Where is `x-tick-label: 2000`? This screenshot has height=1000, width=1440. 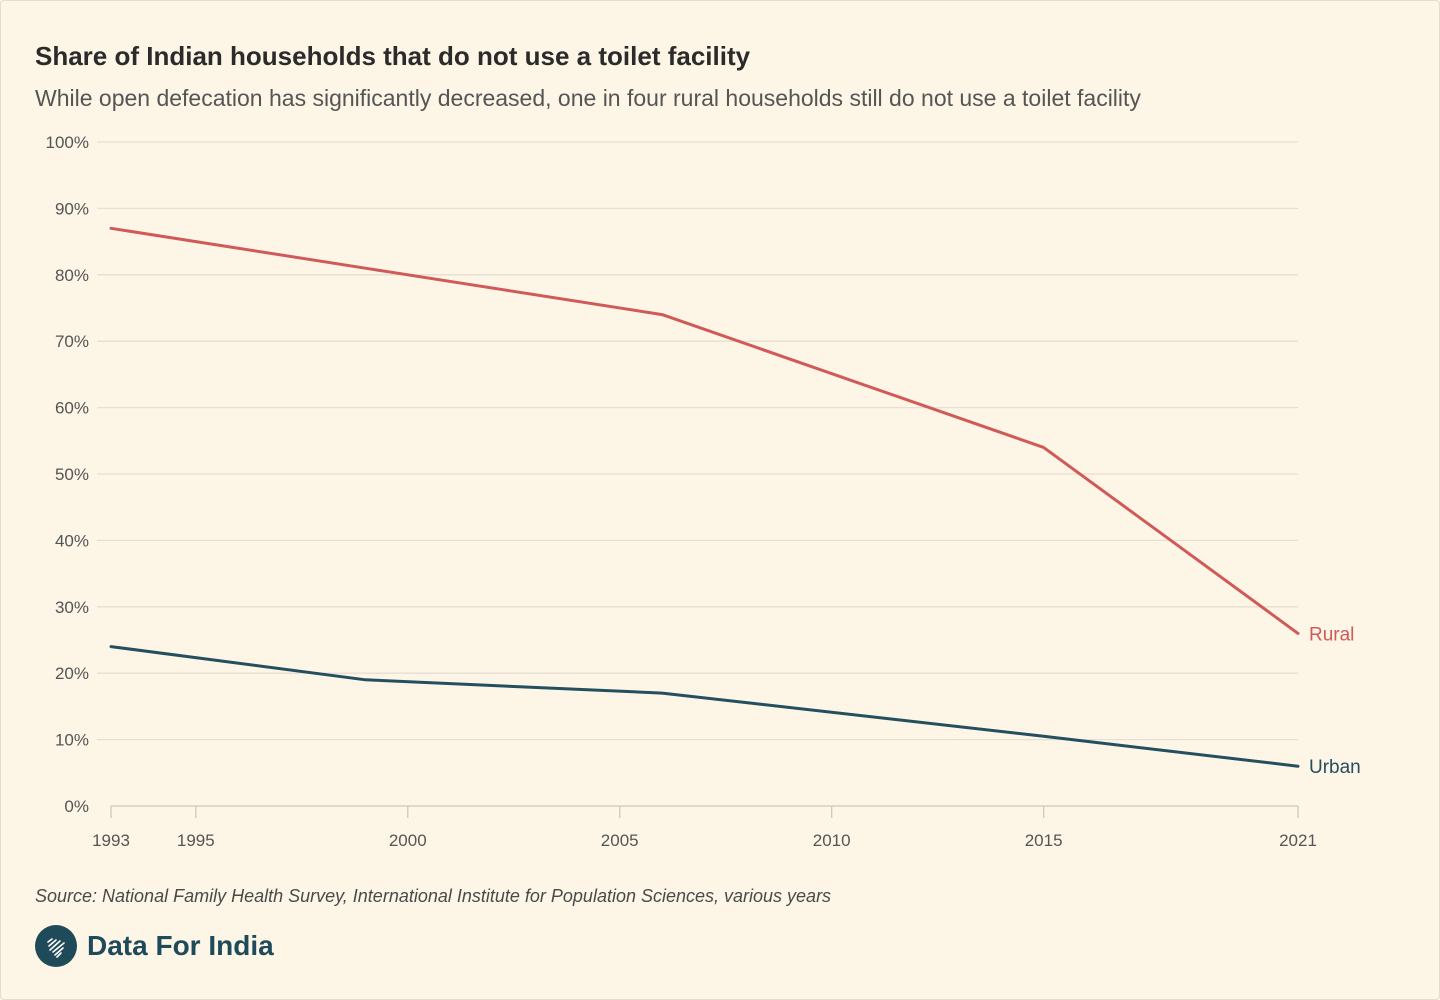 x-tick-label: 2000 is located at coordinates (408, 840).